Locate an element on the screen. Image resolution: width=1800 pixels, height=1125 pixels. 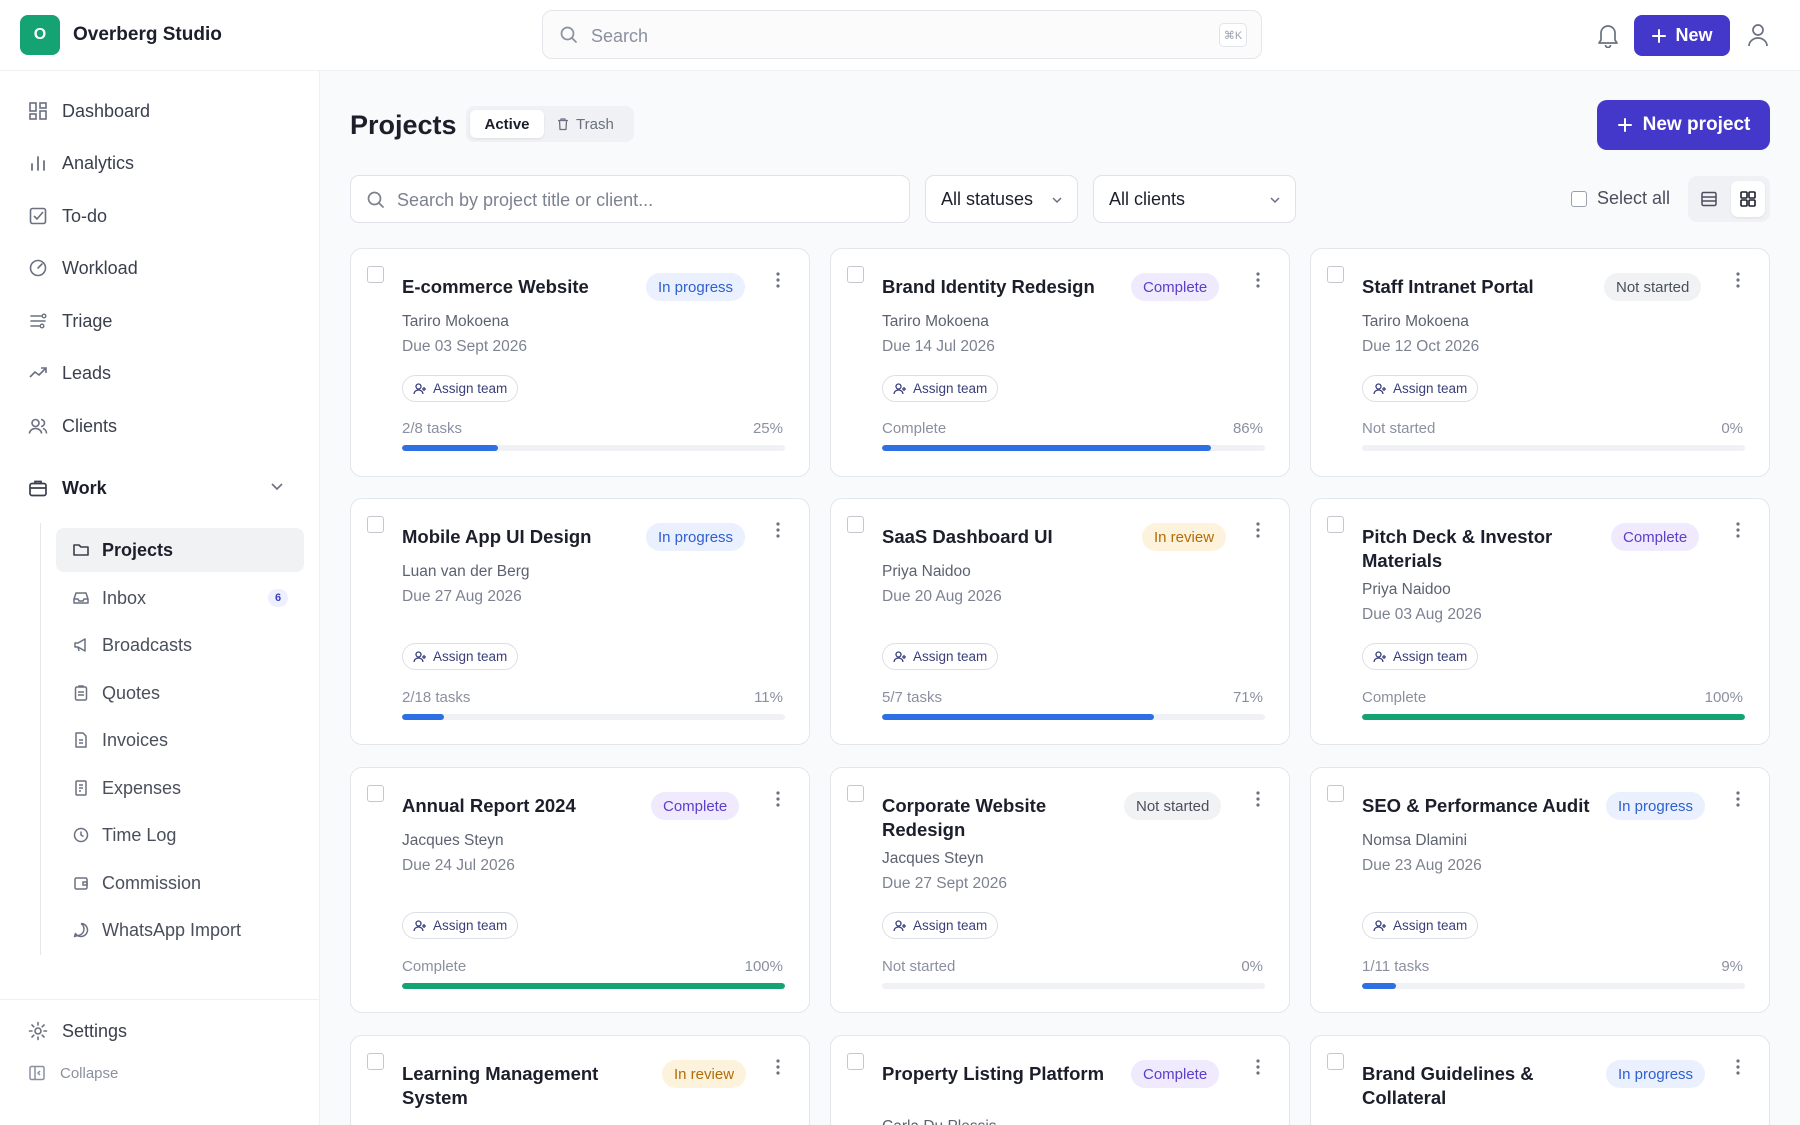
sidebar-item-settings: Settings is located at coordinates (77, 1031).